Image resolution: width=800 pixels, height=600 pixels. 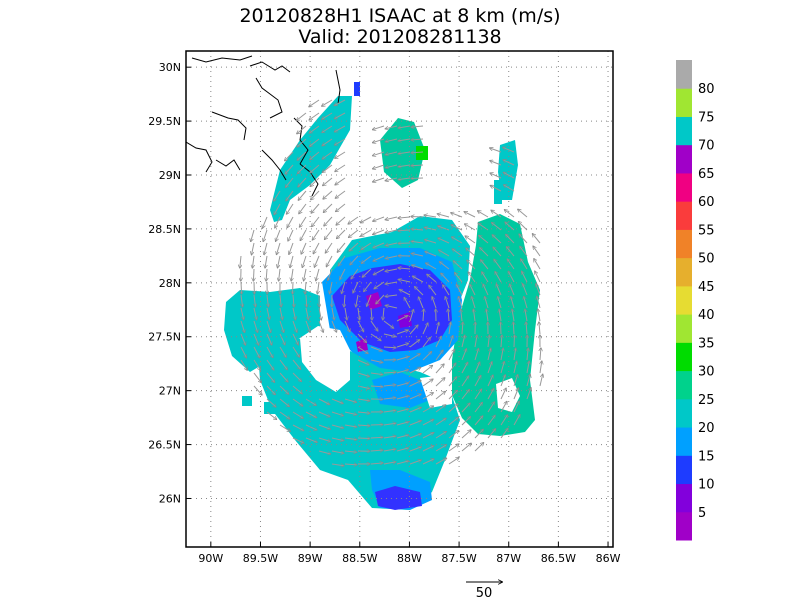 I want to click on x-tick-label: 86.5W, so click(x=558, y=558).